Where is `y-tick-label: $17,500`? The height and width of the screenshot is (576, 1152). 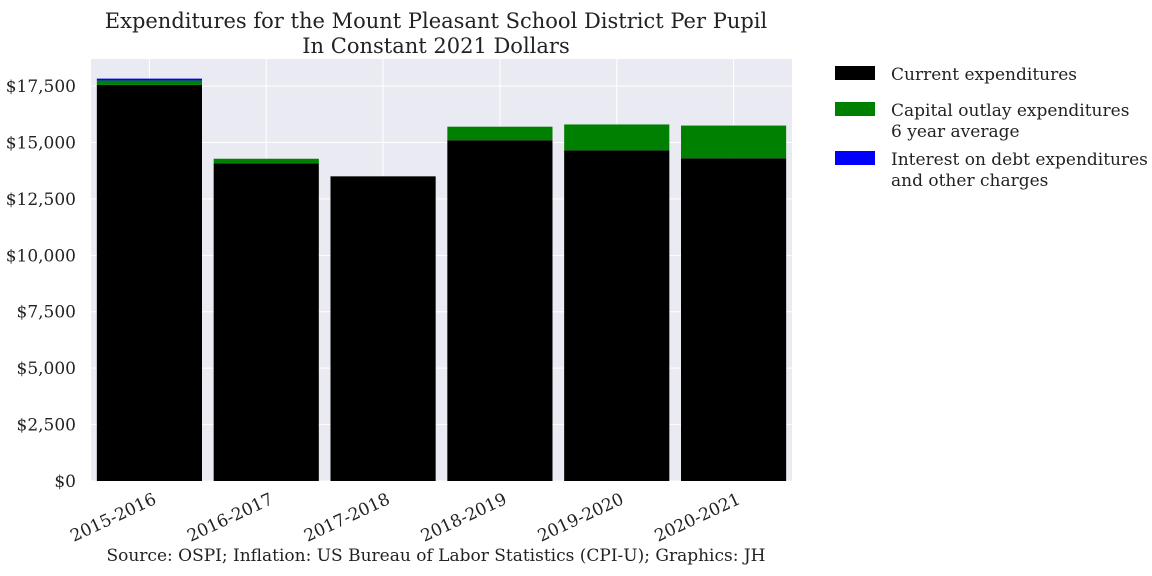 y-tick-label: $17,500 is located at coordinates (41, 87).